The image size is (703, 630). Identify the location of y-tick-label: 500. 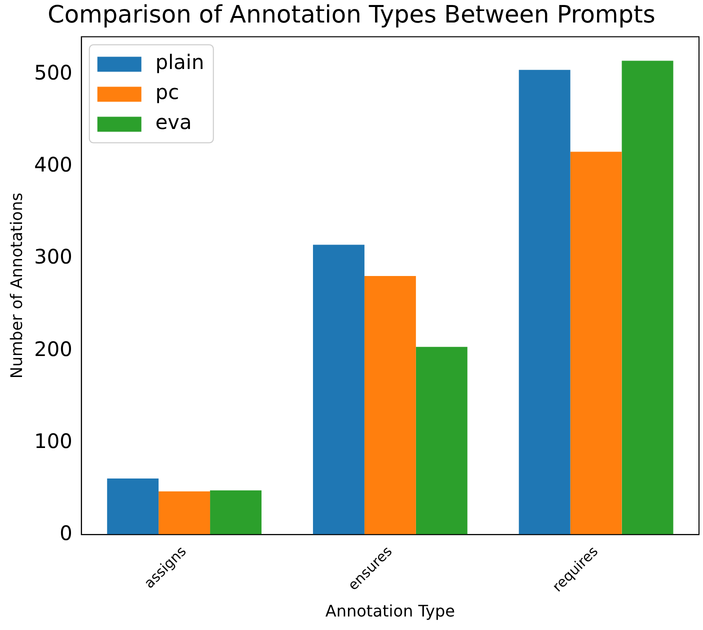
(53, 72).